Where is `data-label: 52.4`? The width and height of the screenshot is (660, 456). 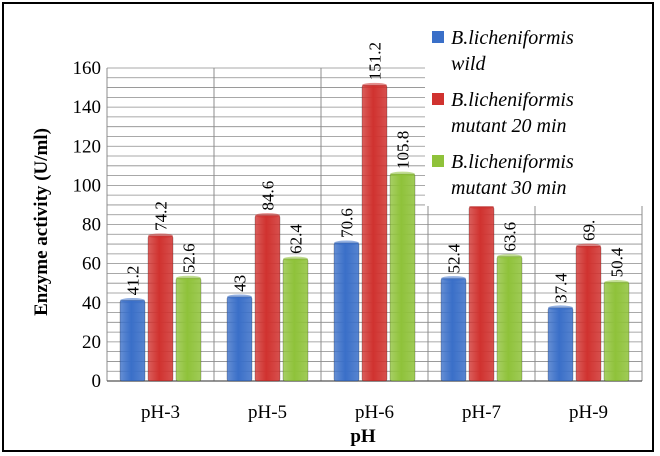
data-label: 52.4 is located at coordinates (454, 258).